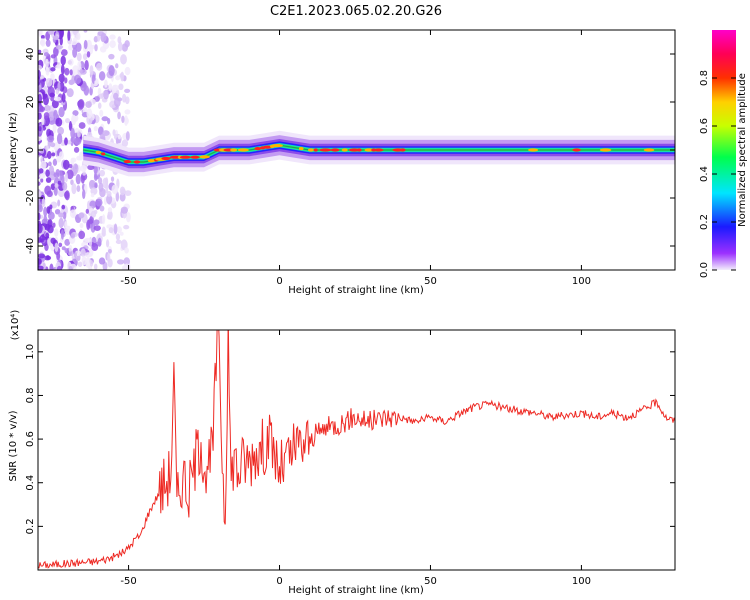  I want to click on y-tick-label: 0.8, so click(30, 396).